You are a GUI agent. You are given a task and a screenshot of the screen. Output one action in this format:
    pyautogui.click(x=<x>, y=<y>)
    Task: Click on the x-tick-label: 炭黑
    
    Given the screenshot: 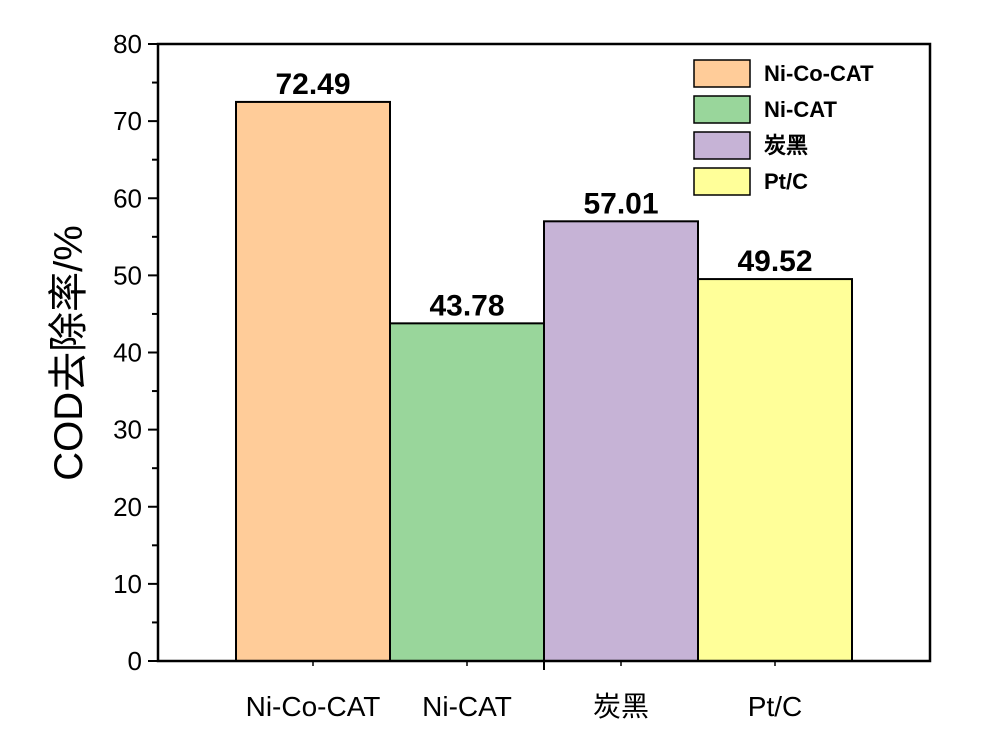 What is the action you would take?
    pyautogui.click(x=621, y=706)
    